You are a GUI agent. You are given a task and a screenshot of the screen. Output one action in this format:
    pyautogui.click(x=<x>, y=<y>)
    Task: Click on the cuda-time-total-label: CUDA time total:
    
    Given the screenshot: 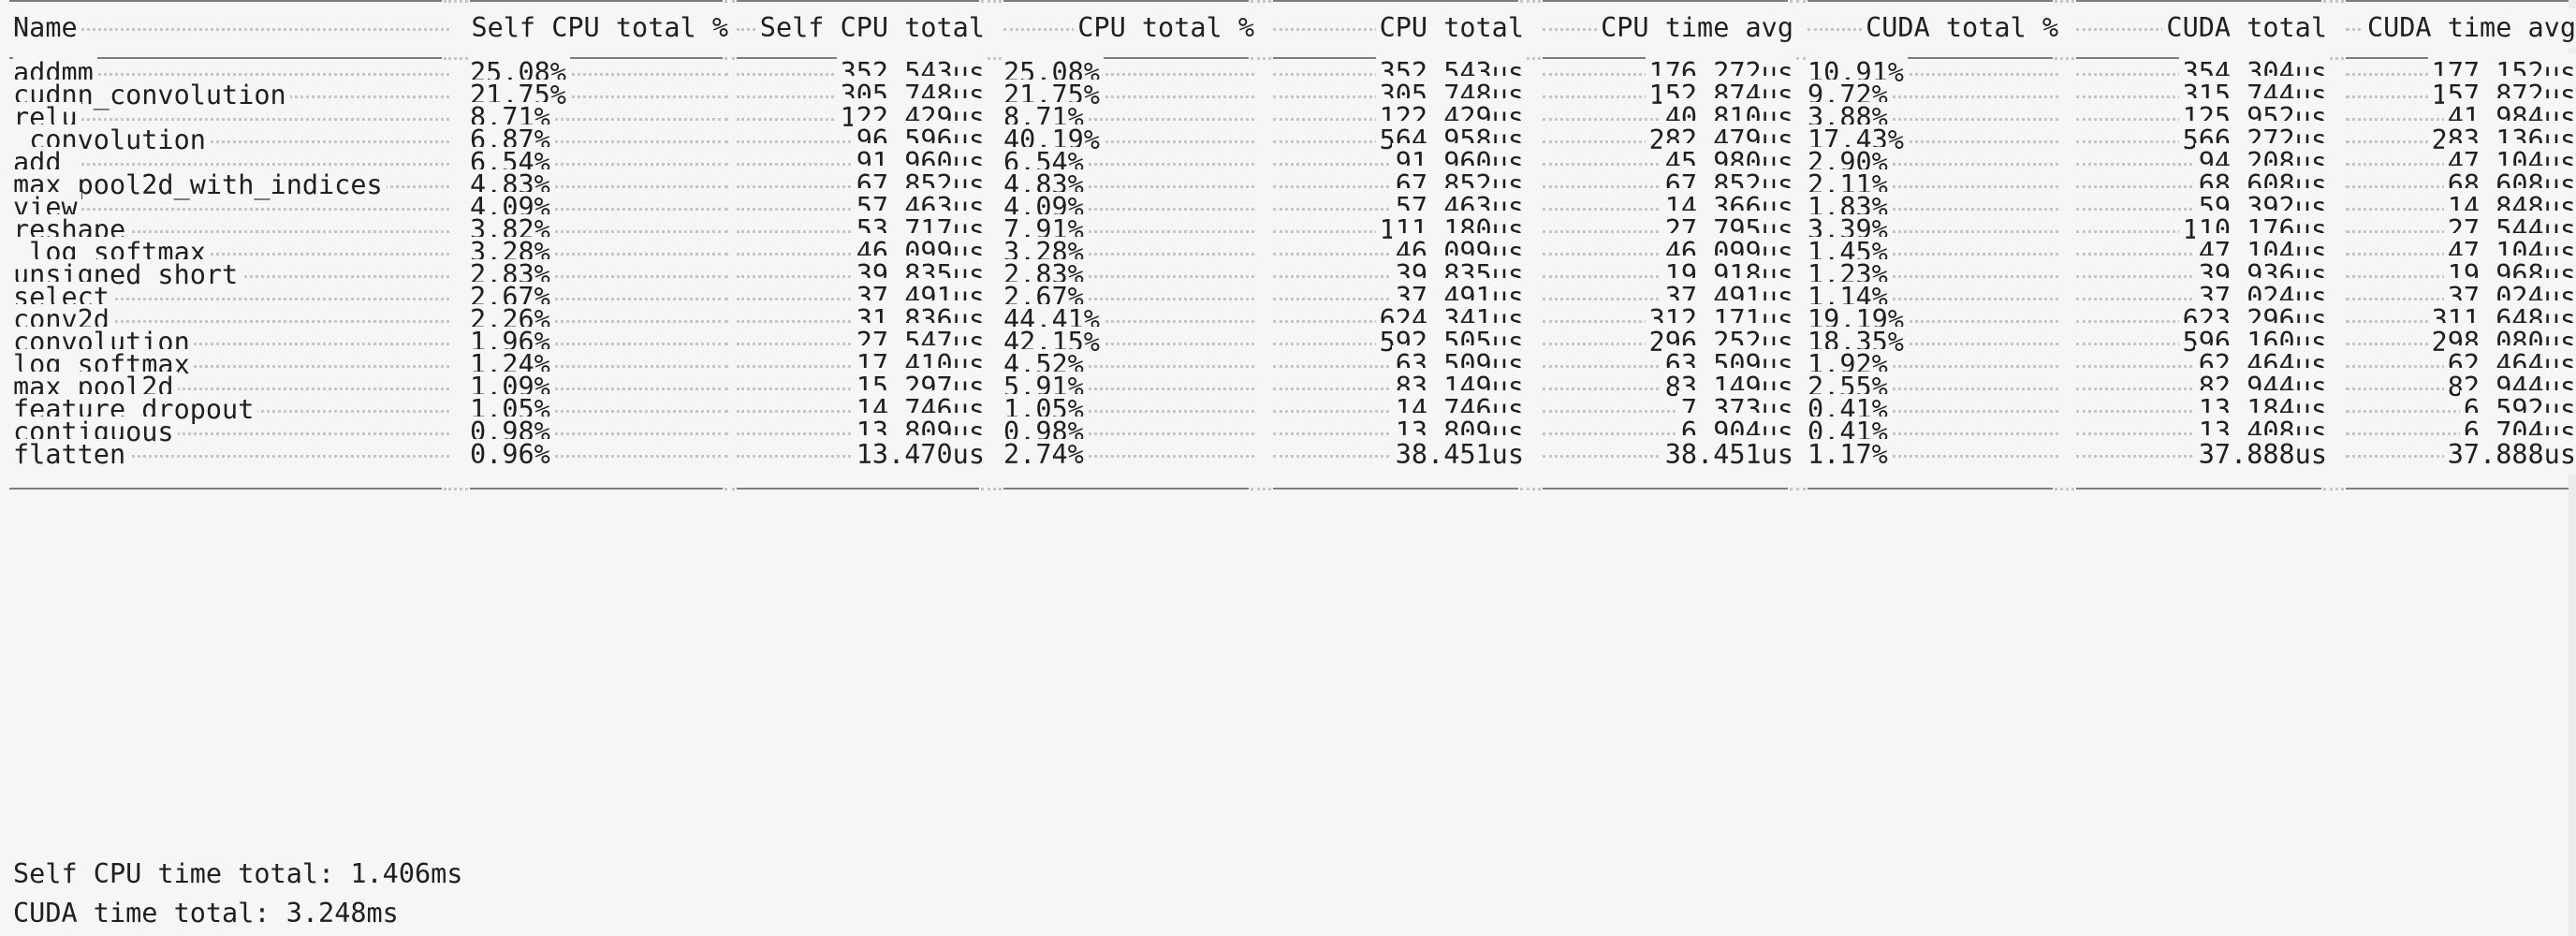 What is the action you would take?
    pyautogui.click(x=142, y=913)
    